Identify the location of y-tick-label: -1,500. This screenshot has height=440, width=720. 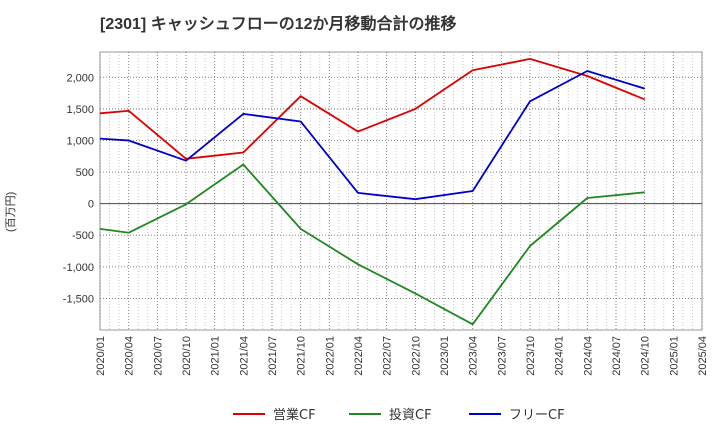
(78, 299).